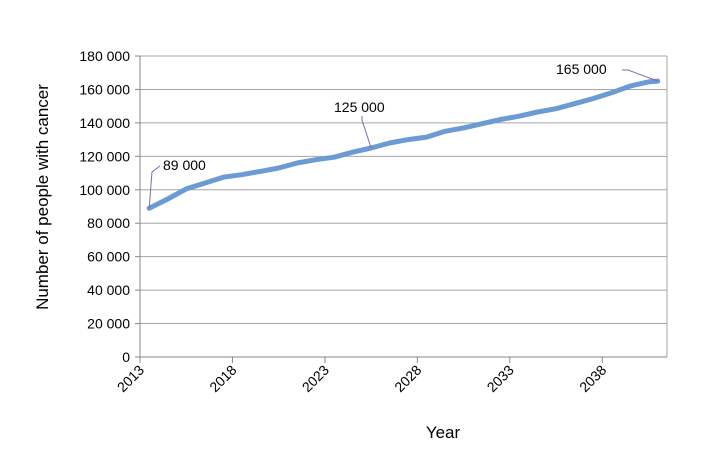 This screenshot has width=709, height=456. Describe the element at coordinates (104, 190) in the screenshot. I see `y-tick-label: 100 000` at that location.